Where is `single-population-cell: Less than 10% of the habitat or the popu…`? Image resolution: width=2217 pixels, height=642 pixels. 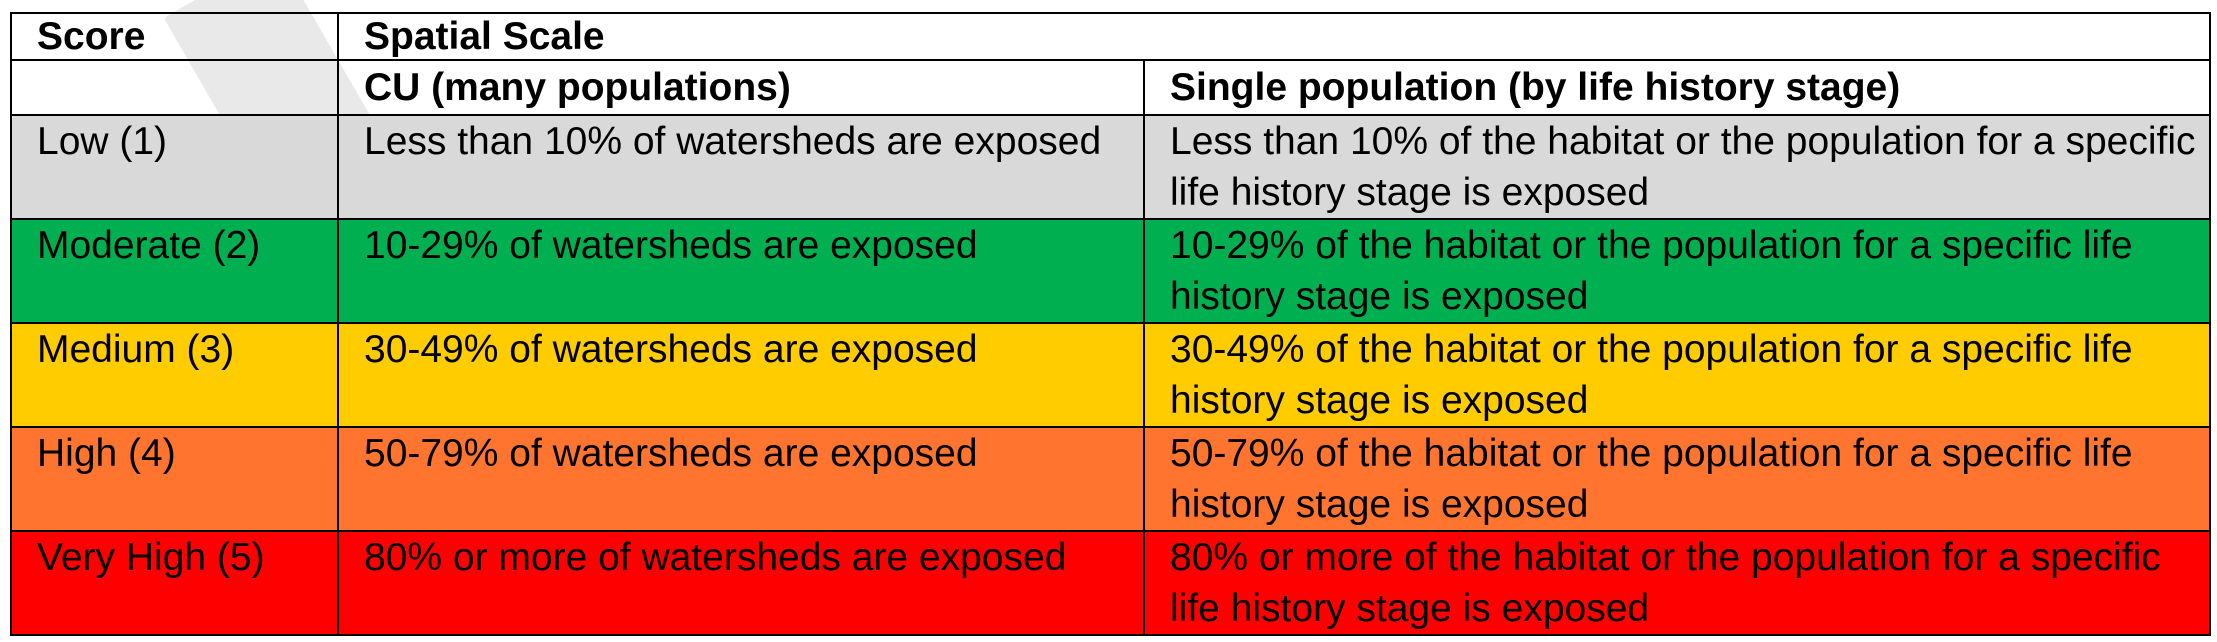
single-population-cell: Less than 10% of the habitat or the popu… is located at coordinates (1677, 167).